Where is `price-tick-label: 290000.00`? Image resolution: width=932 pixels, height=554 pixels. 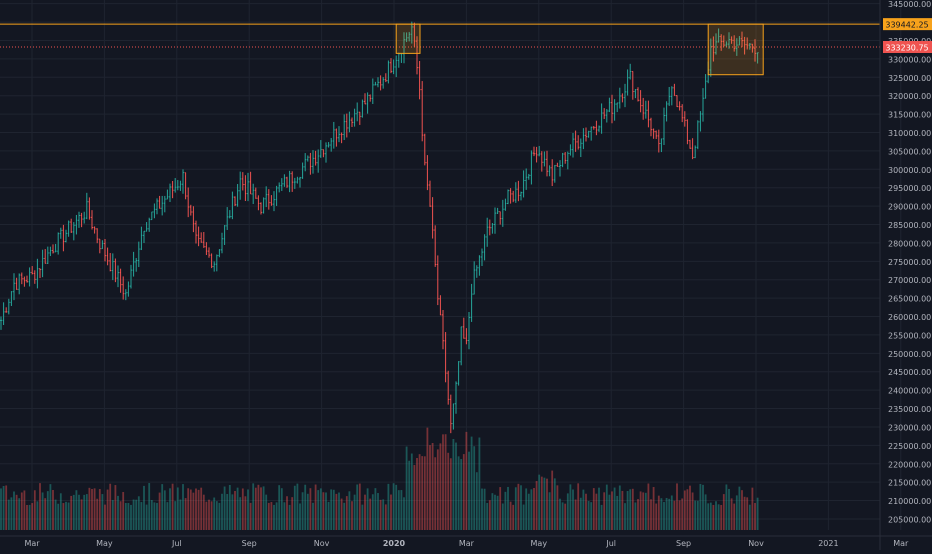 price-tick-label: 290000.00 is located at coordinates (909, 207).